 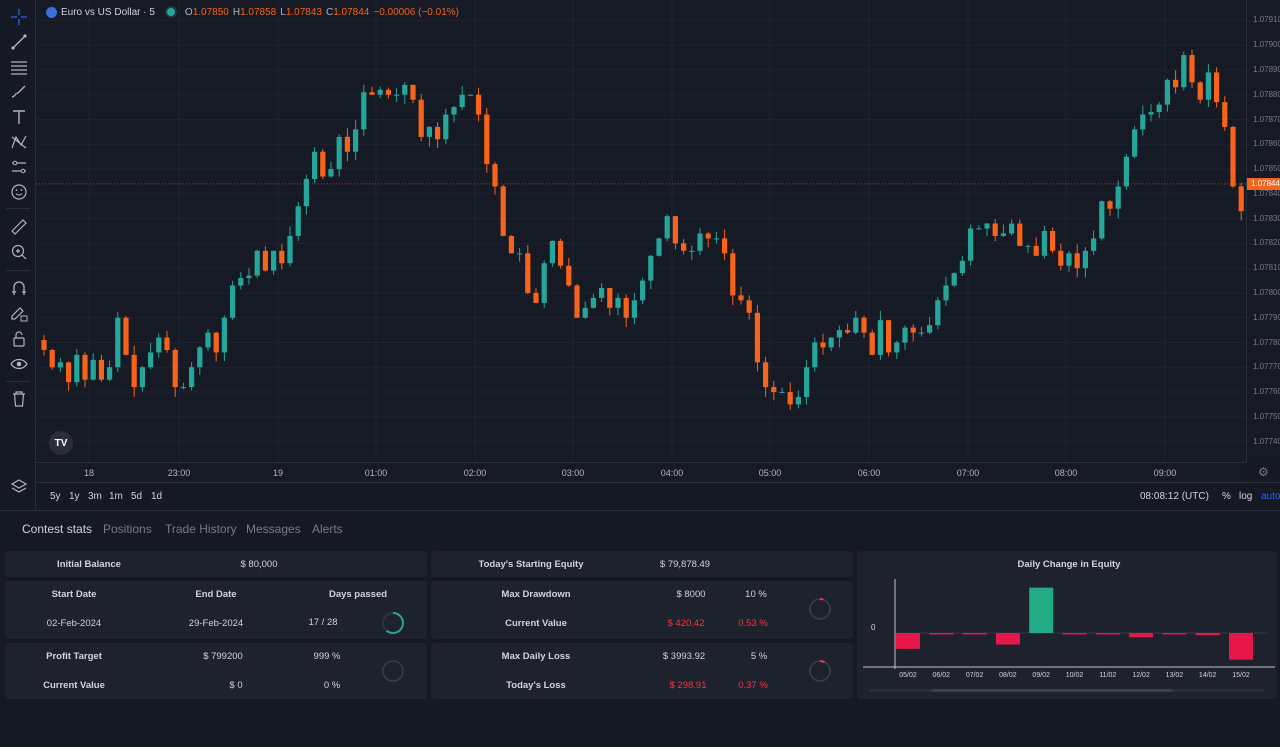 What do you see at coordinates (820, 609) in the screenshot?
I see `drawdown-progress-ring` at bounding box center [820, 609].